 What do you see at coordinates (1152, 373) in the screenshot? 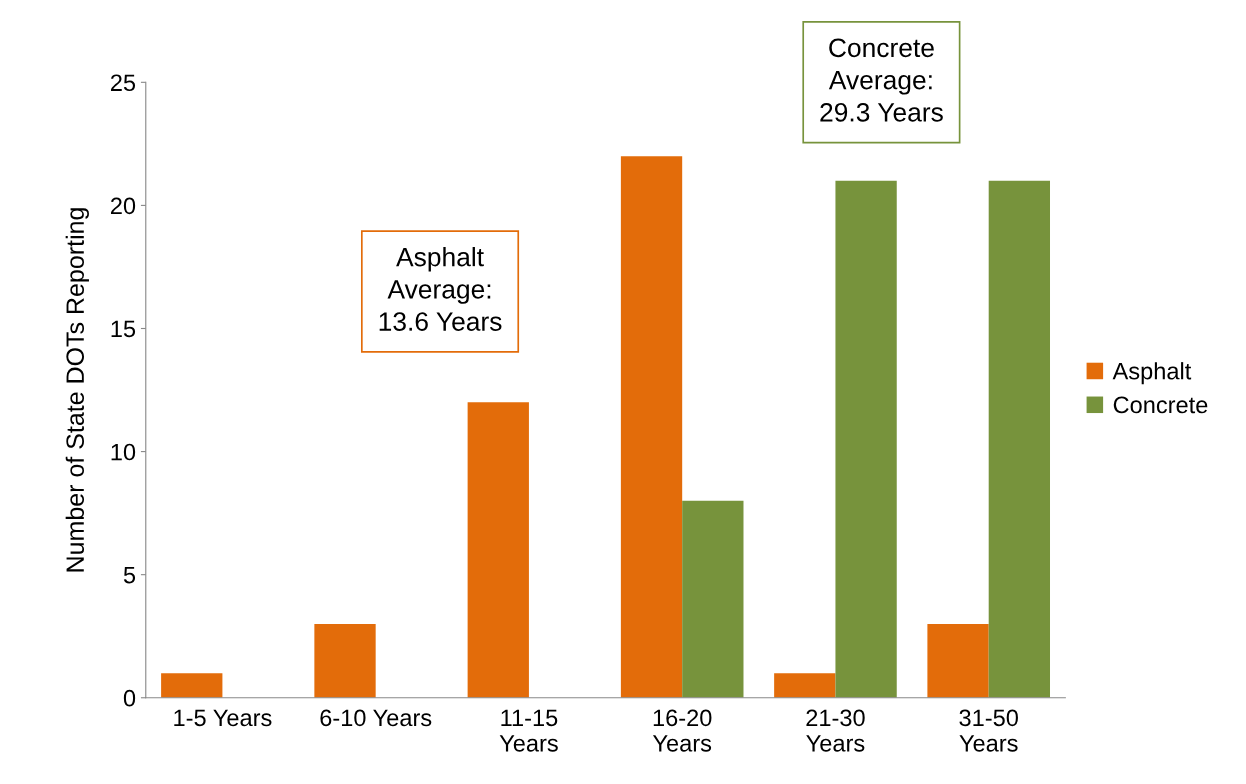
I see `legend-label: Asphalt` at bounding box center [1152, 373].